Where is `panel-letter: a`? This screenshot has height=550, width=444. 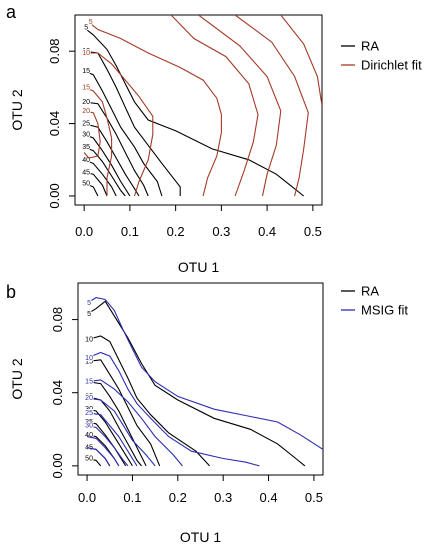 panel-letter: a is located at coordinates (11, 12).